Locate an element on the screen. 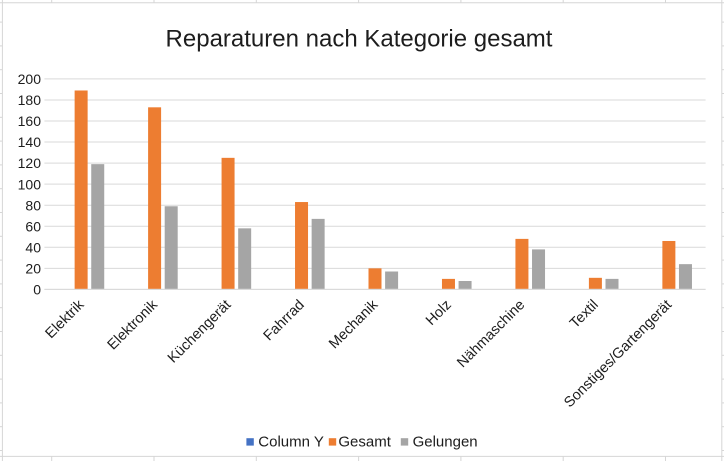 The image size is (724, 461). svg-text: 0 is located at coordinates (37, 290).